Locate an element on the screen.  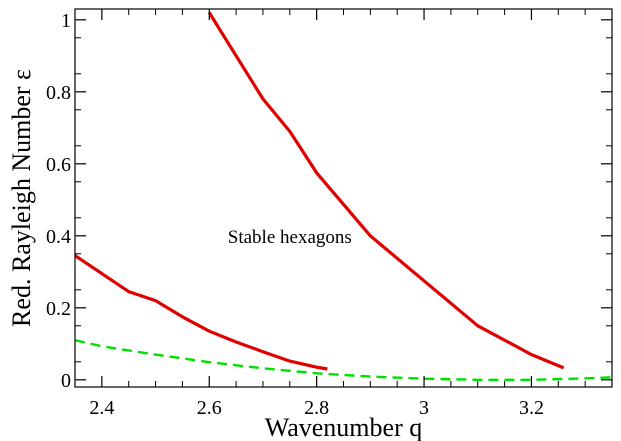
annotation-label: Stable hexagons is located at coordinates (290, 237).